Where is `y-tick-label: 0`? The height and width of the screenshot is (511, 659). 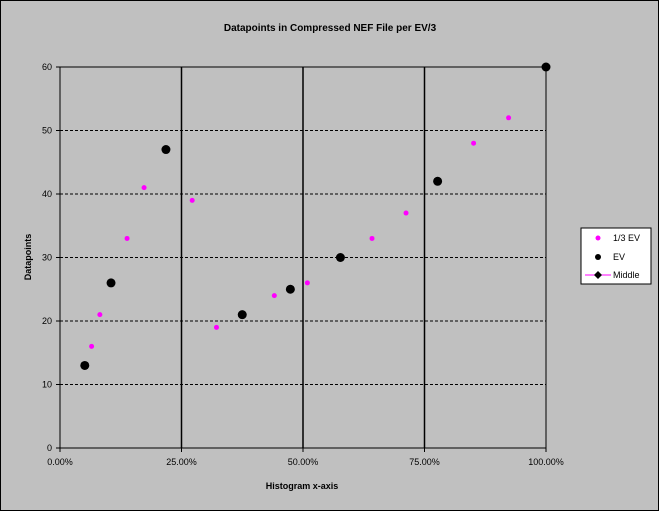
y-tick-label: 0 is located at coordinates (49, 448).